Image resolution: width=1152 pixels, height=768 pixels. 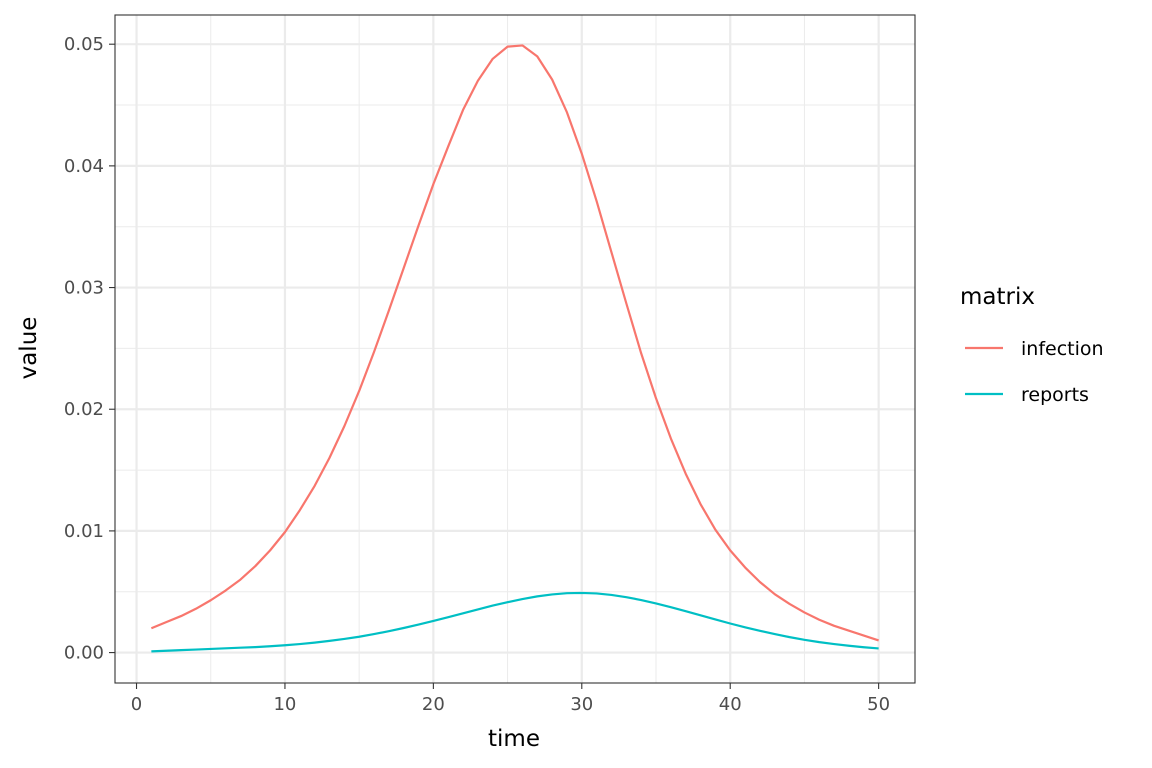 I want to click on x-tick-label: 40, so click(x=730, y=704).